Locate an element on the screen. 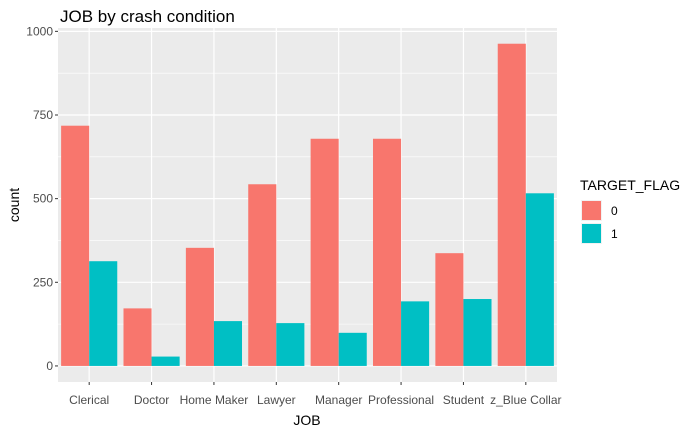  legend-label-1: 1 is located at coordinates (614, 234).